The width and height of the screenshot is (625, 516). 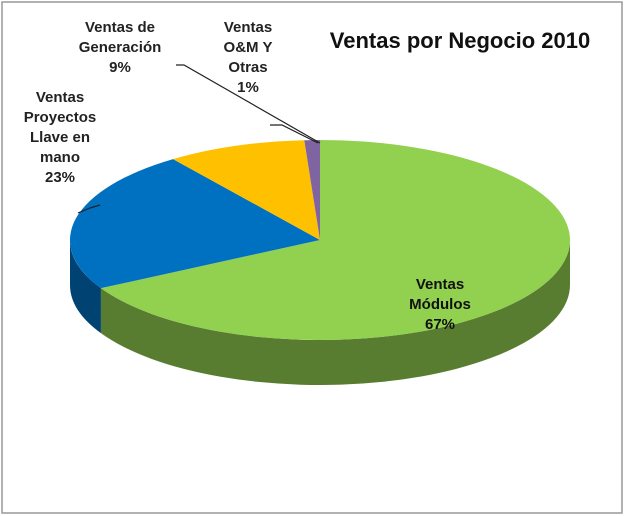 What do you see at coordinates (460, 40) in the screenshot?
I see `chart-title: Ventas por Negocio 2010` at bounding box center [460, 40].